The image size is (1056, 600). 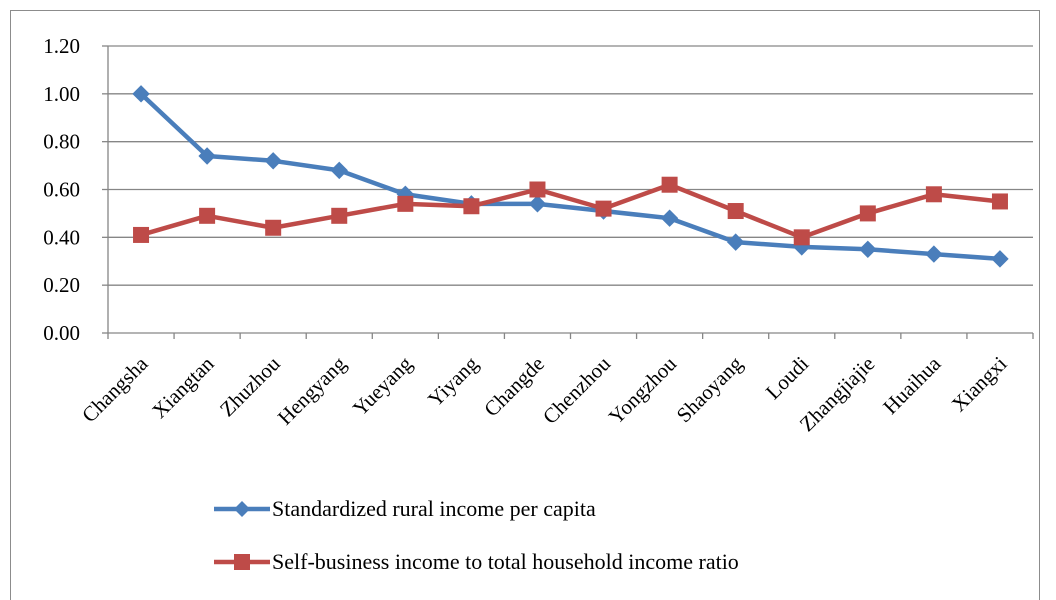 I want to click on y-tick-label: 0.40, so click(x=61, y=237).